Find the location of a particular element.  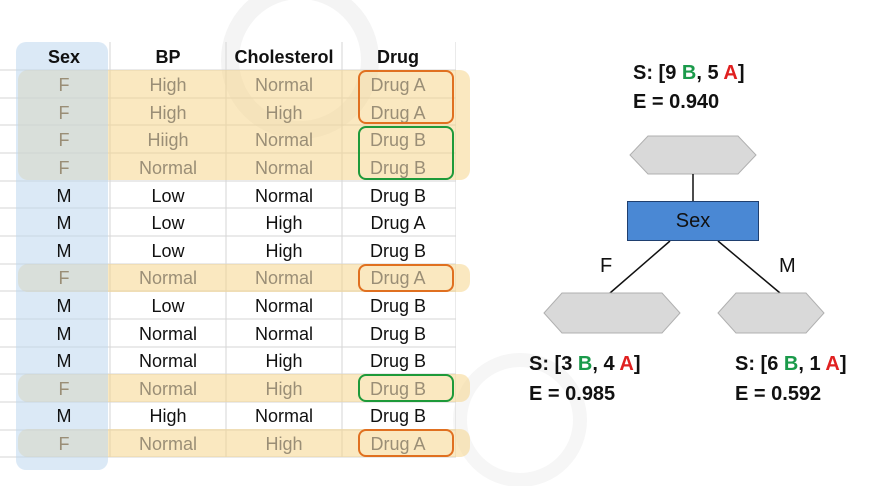

left-a-label: A is located at coordinates (626, 364).